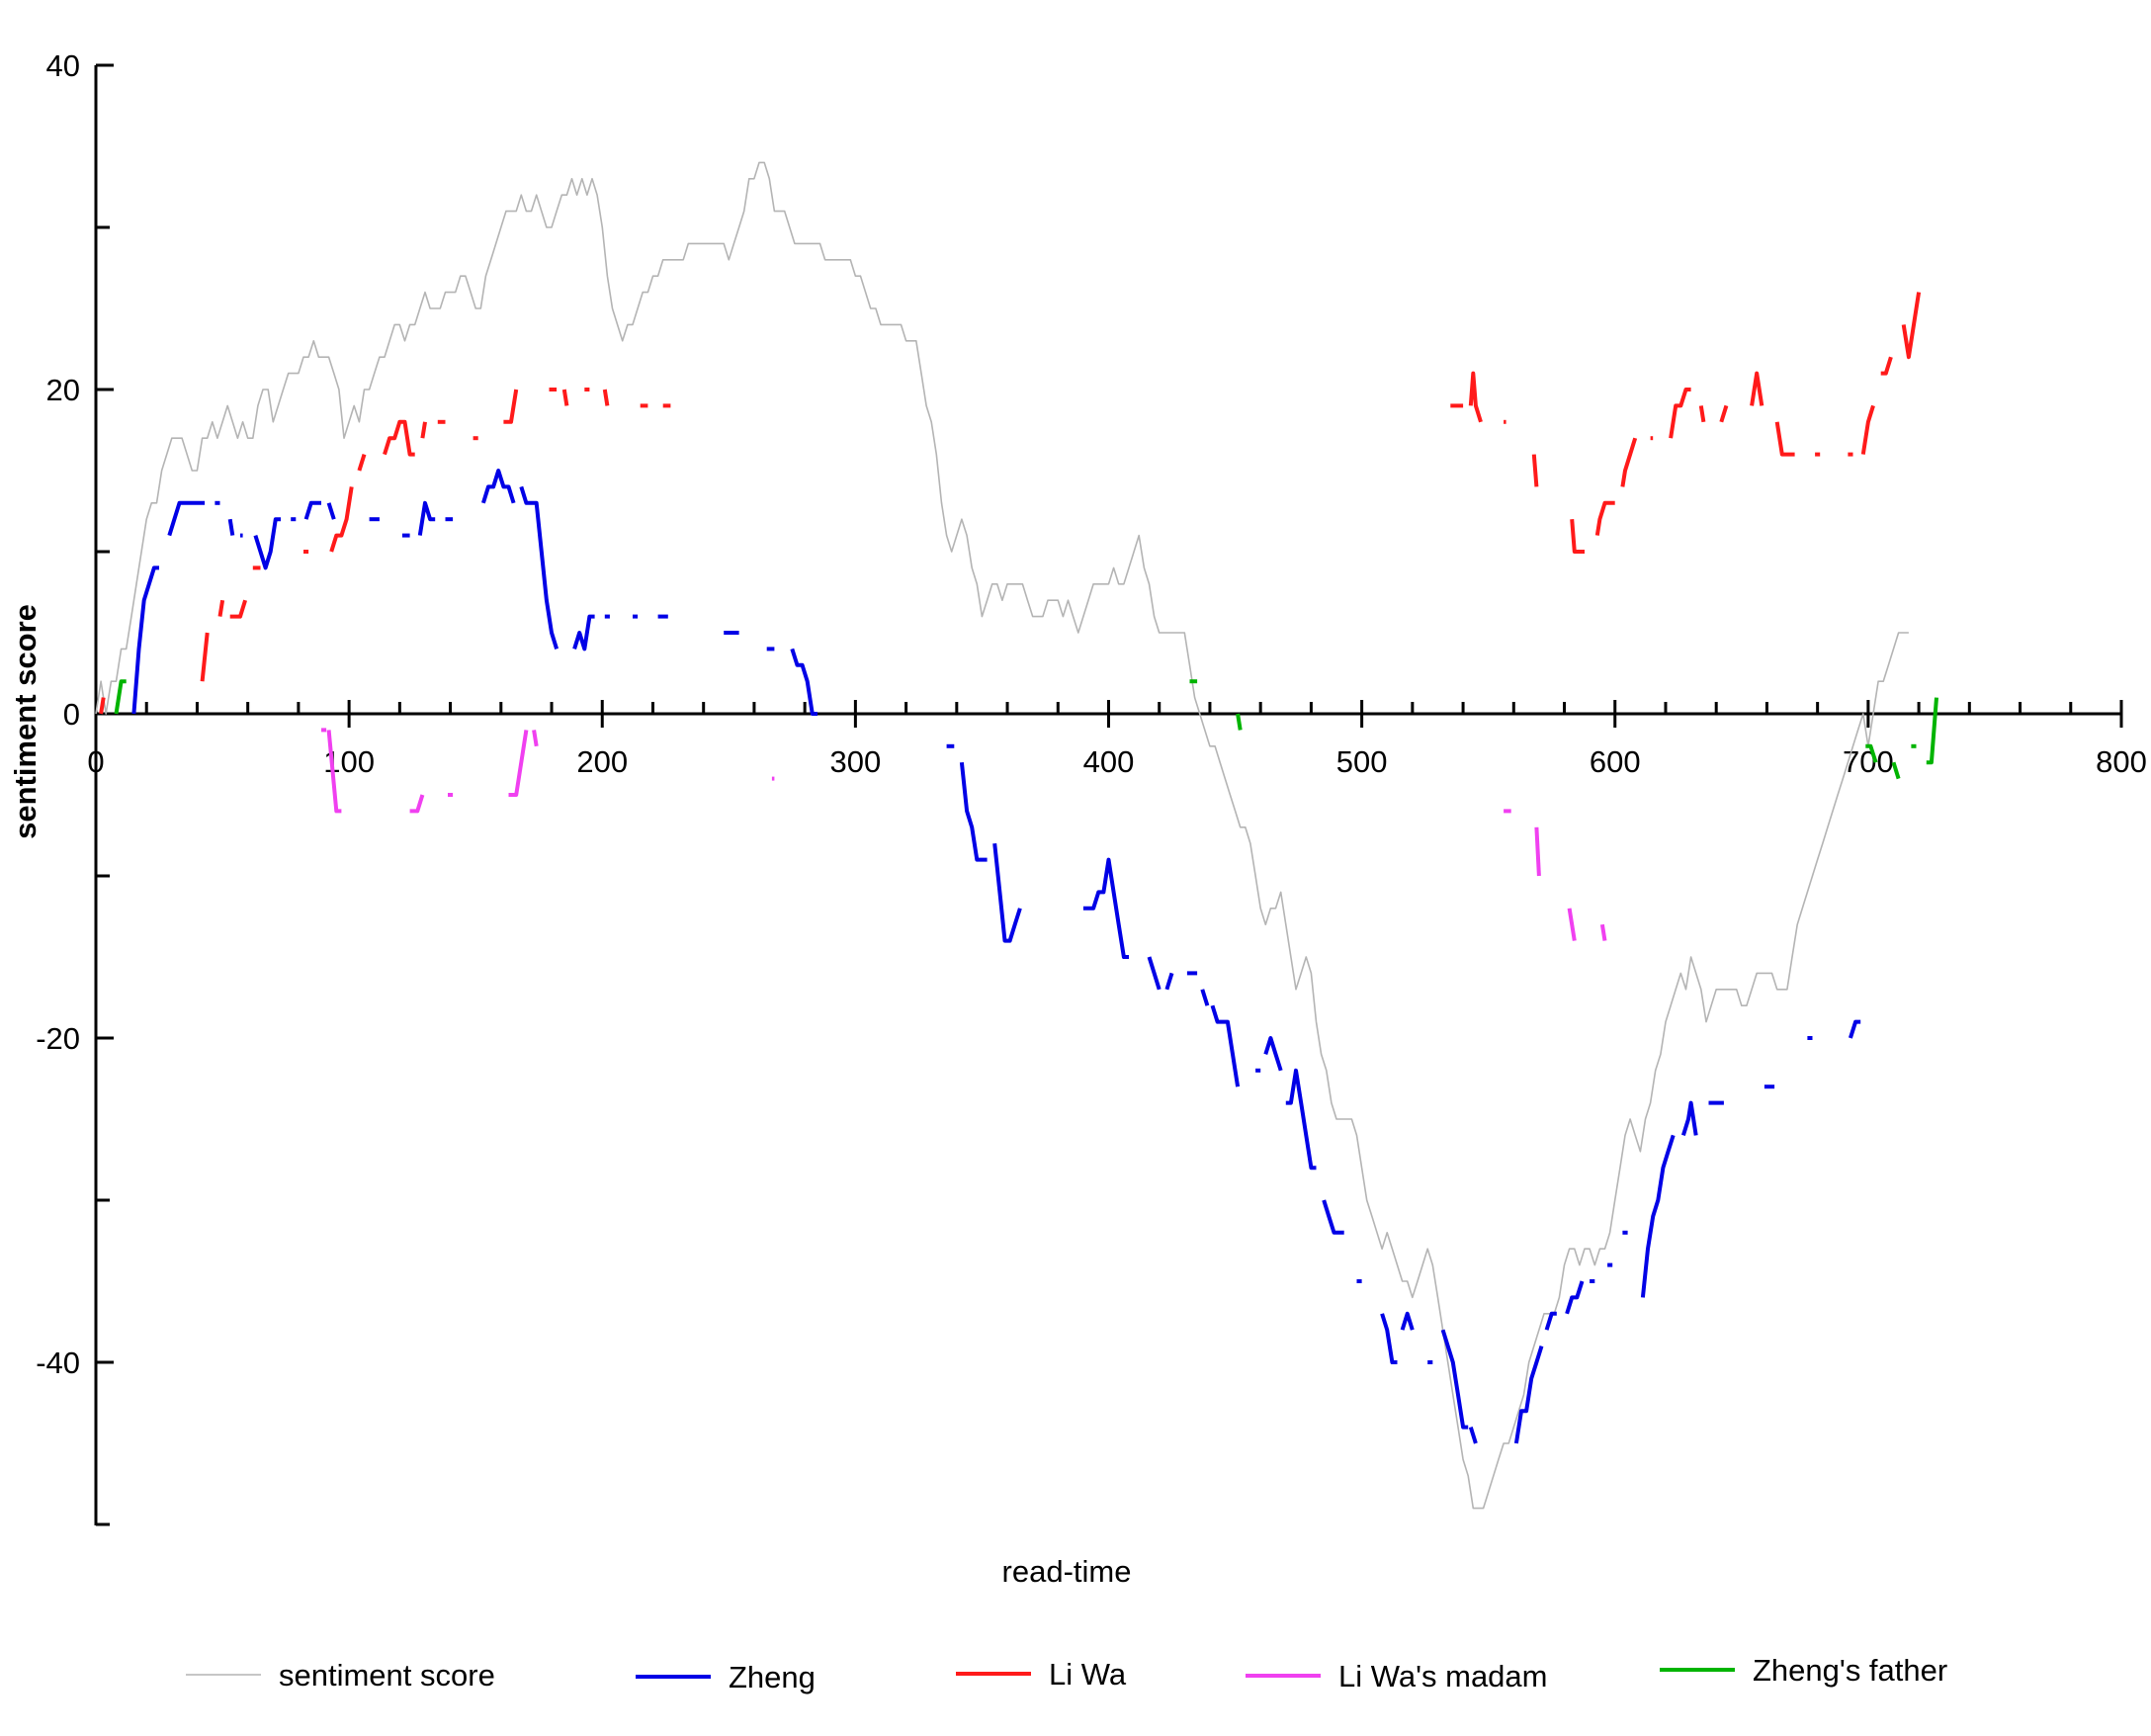  What do you see at coordinates (1088, 1674) in the screenshot?
I see `legend-label: Li Wa` at bounding box center [1088, 1674].